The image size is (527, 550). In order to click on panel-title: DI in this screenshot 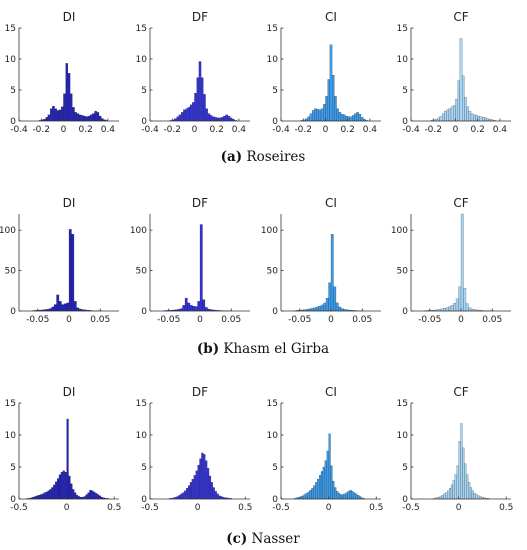, I will do `click(69, 203)`.